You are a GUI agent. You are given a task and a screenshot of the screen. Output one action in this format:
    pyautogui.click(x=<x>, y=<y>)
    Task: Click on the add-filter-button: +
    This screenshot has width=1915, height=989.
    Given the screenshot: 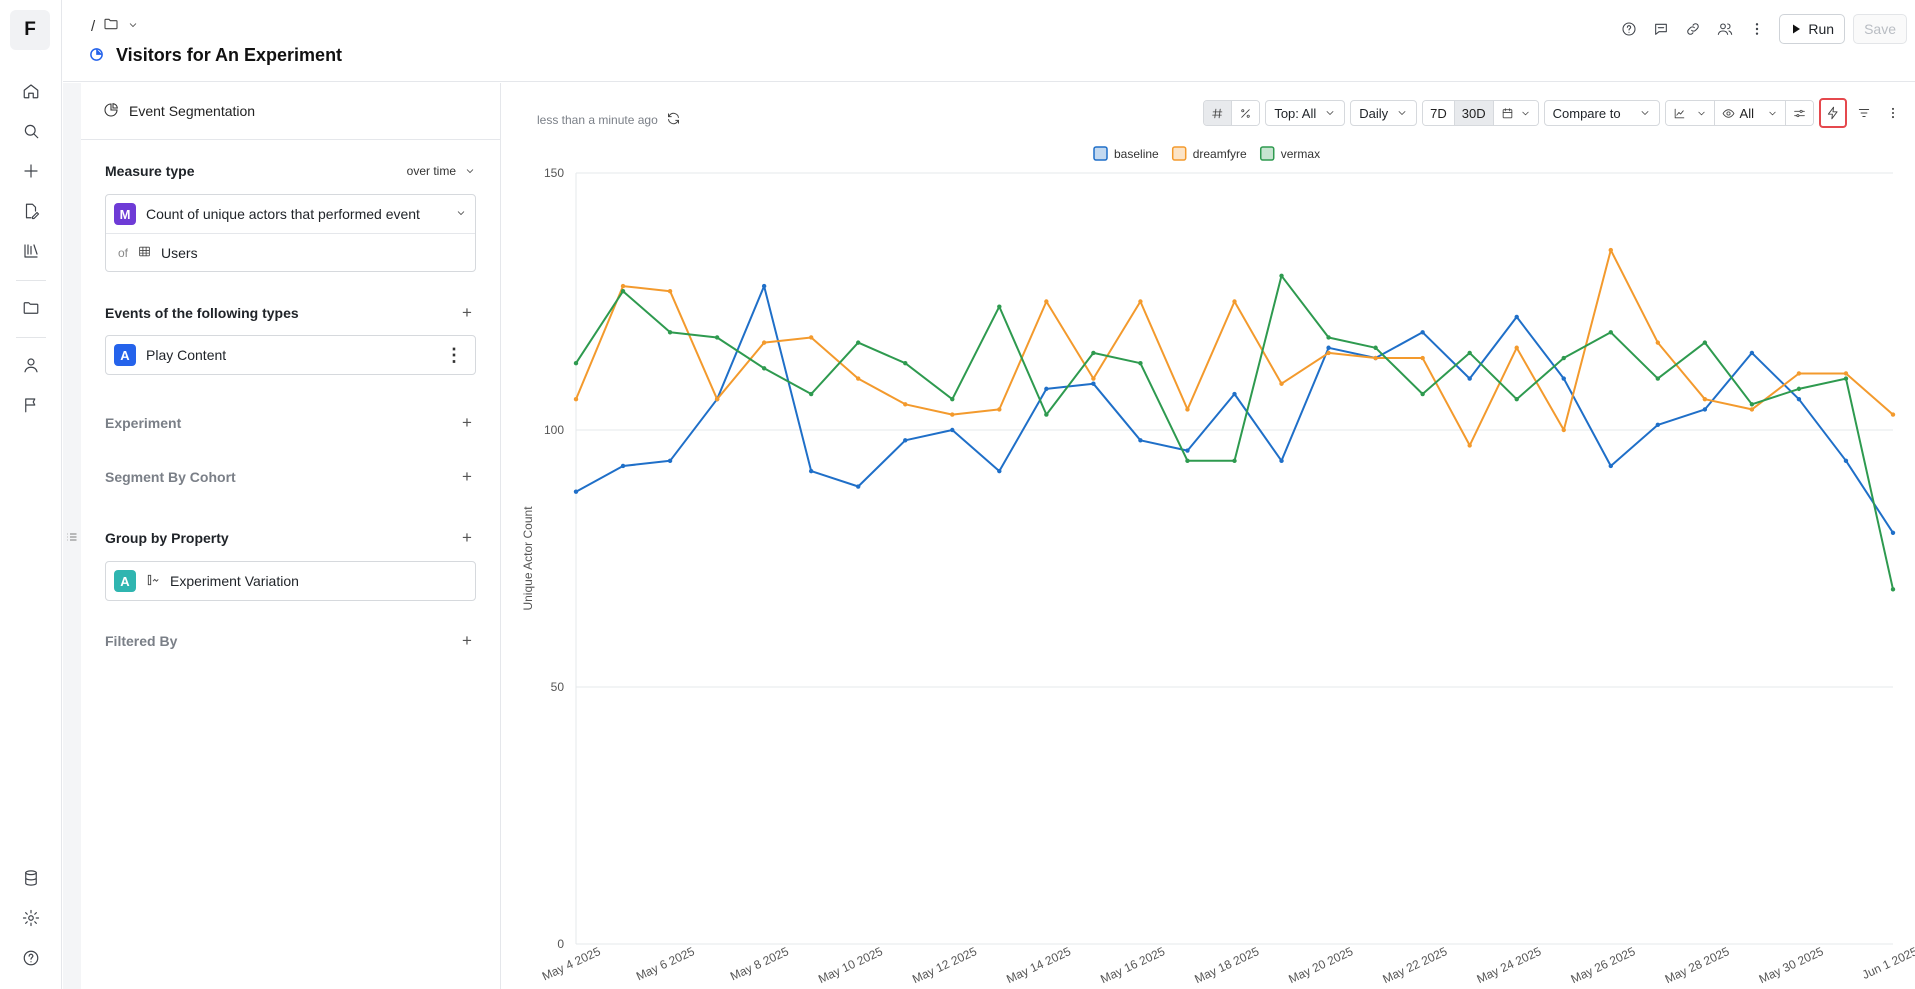 What is the action you would take?
    pyautogui.click(x=467, y=640)
    